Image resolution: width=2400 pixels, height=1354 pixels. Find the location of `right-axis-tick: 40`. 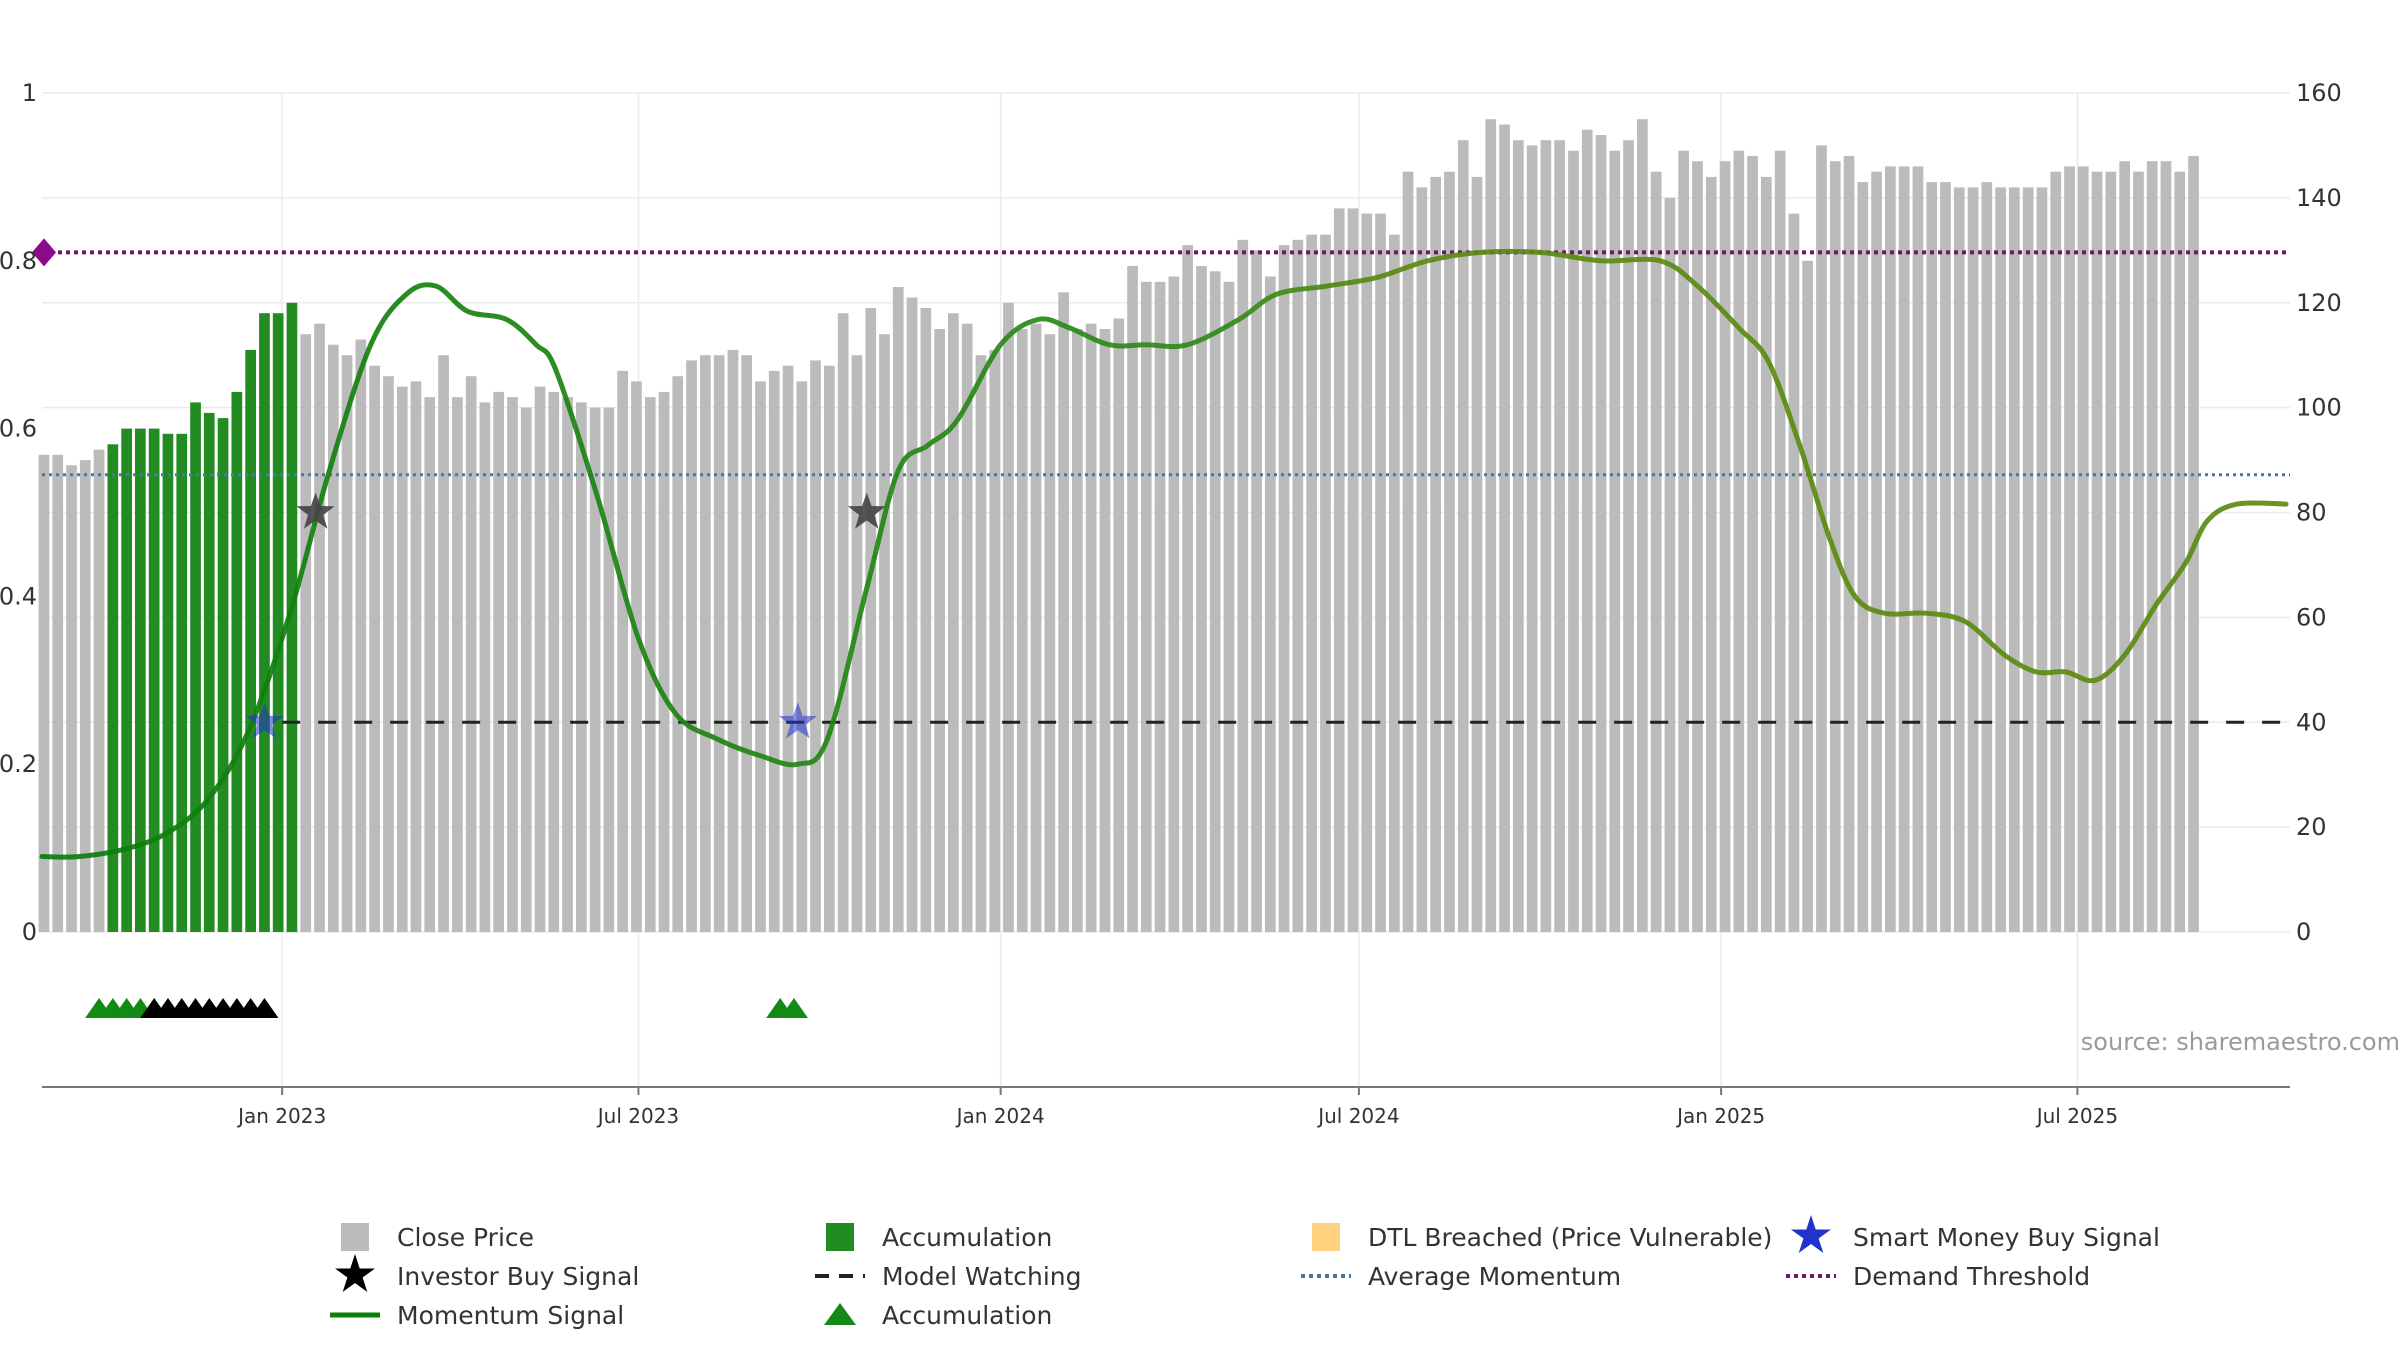

right-axis-tick: 40 is located at coordinates (2311, 722).